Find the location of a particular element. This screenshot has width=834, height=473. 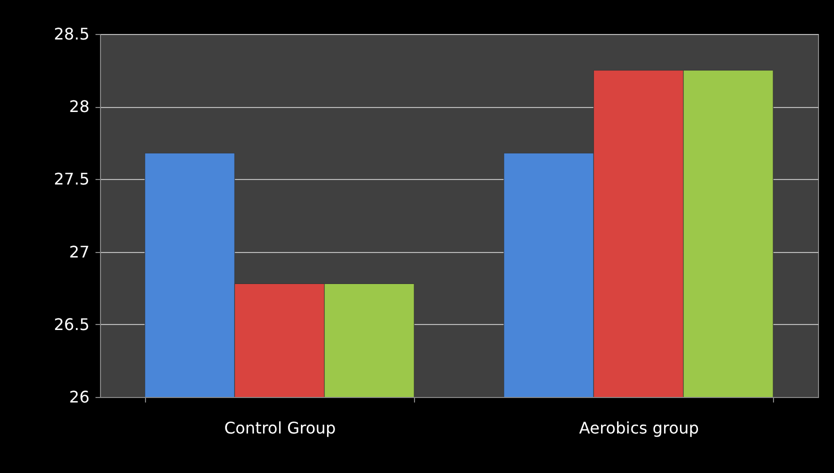

y-tick-label: 26.5 is located at coordinates (72, 324).